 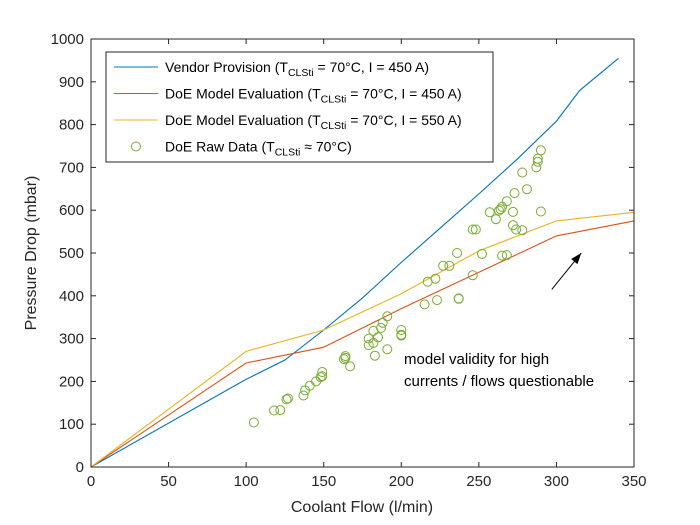 I want to click on legend-box, so click(x=299, y=107).